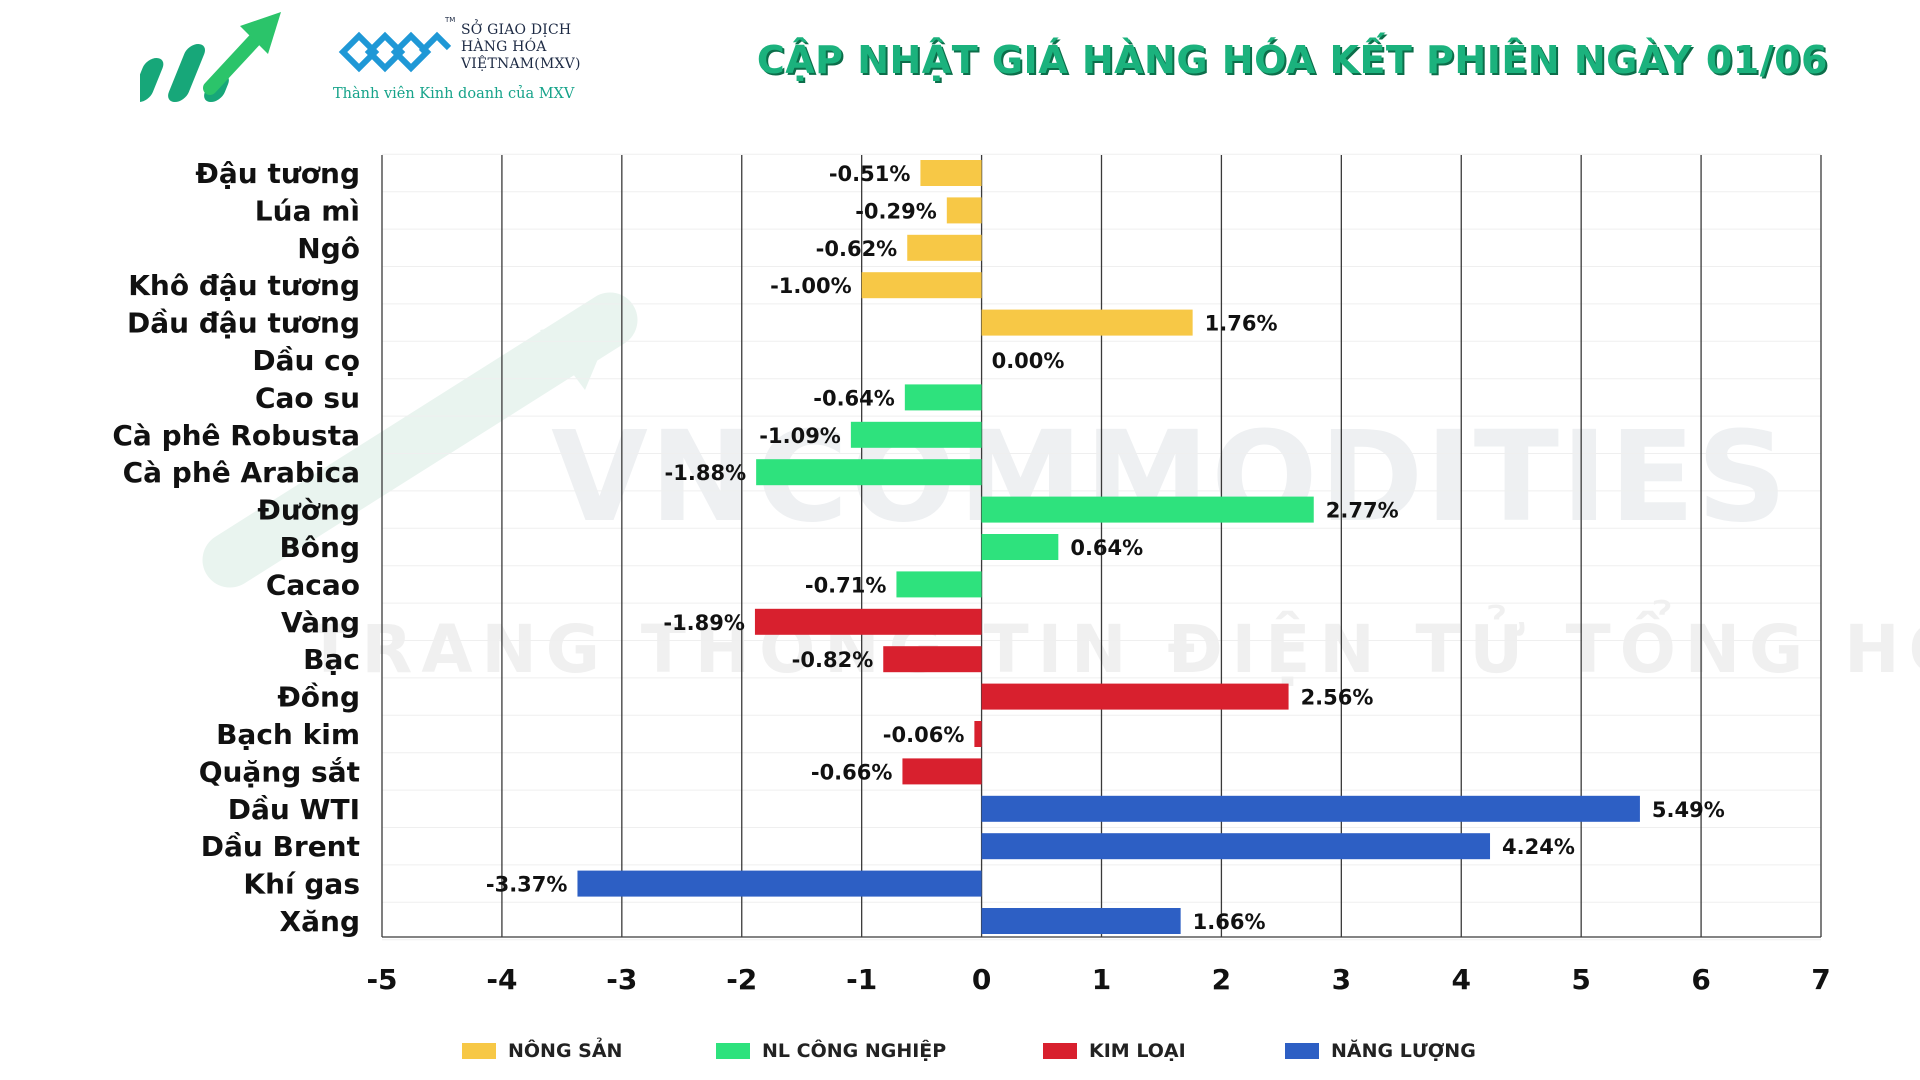 Image resolution: width=1920 pixels, height=1080 pixels. Describe the element at coordinates (318, 697) in the screenshot. I see `category-label: Đồng` at that location.